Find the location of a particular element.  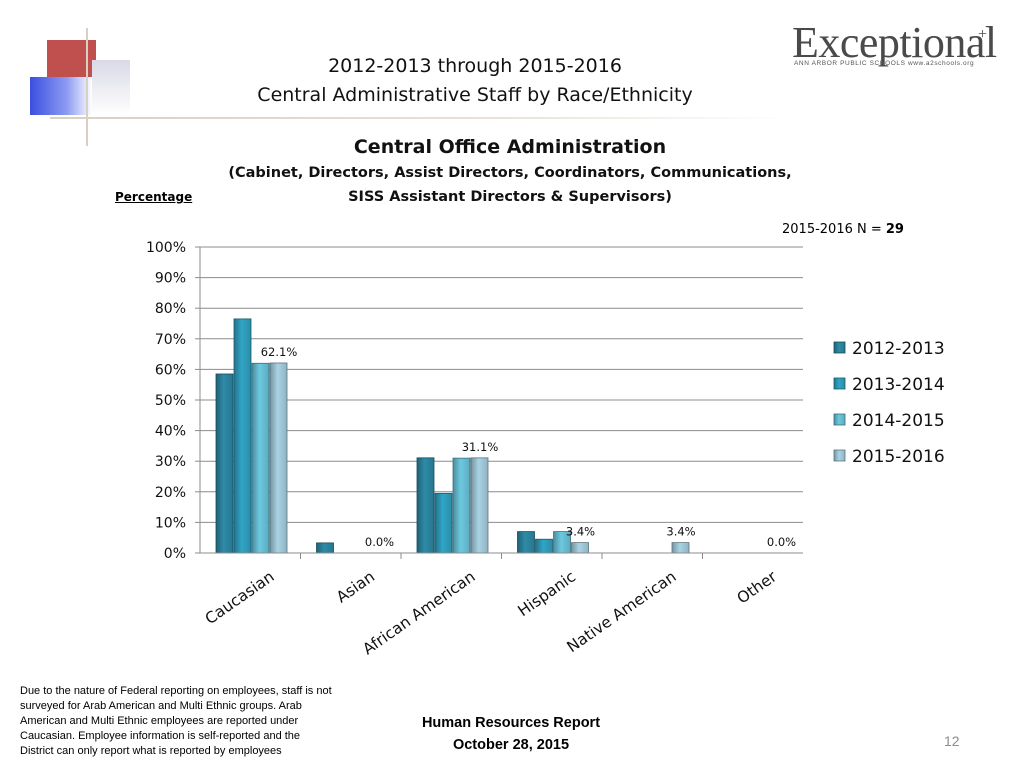

chart-title: Central Office Administration is located at coordinates (510, 147).